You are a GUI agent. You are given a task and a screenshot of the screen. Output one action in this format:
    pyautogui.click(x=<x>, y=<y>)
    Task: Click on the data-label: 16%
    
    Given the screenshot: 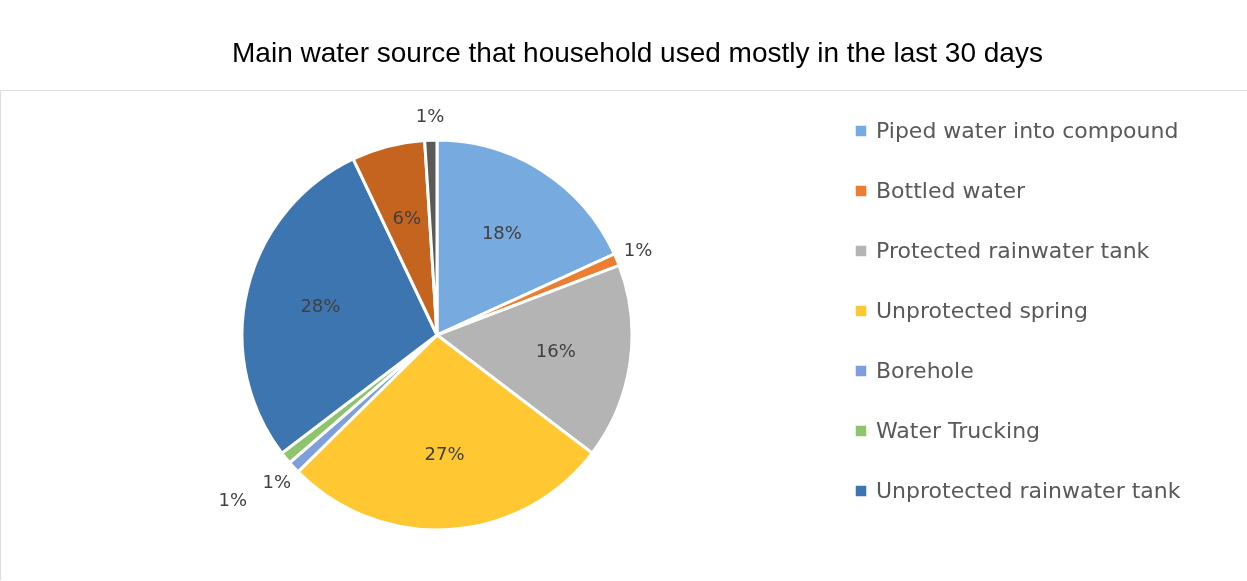 What is the action you would take?
    pyautogui.click(x=555, y=351)
    